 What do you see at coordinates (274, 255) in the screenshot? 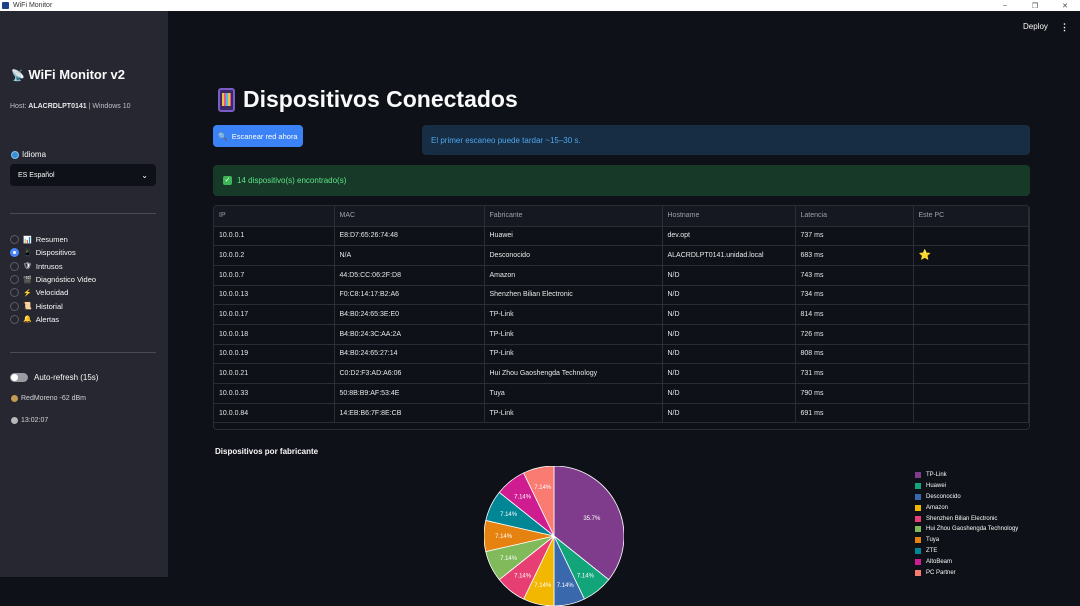
I see `table-cell: 10.0.0.2` at bounding box center [274, 255].